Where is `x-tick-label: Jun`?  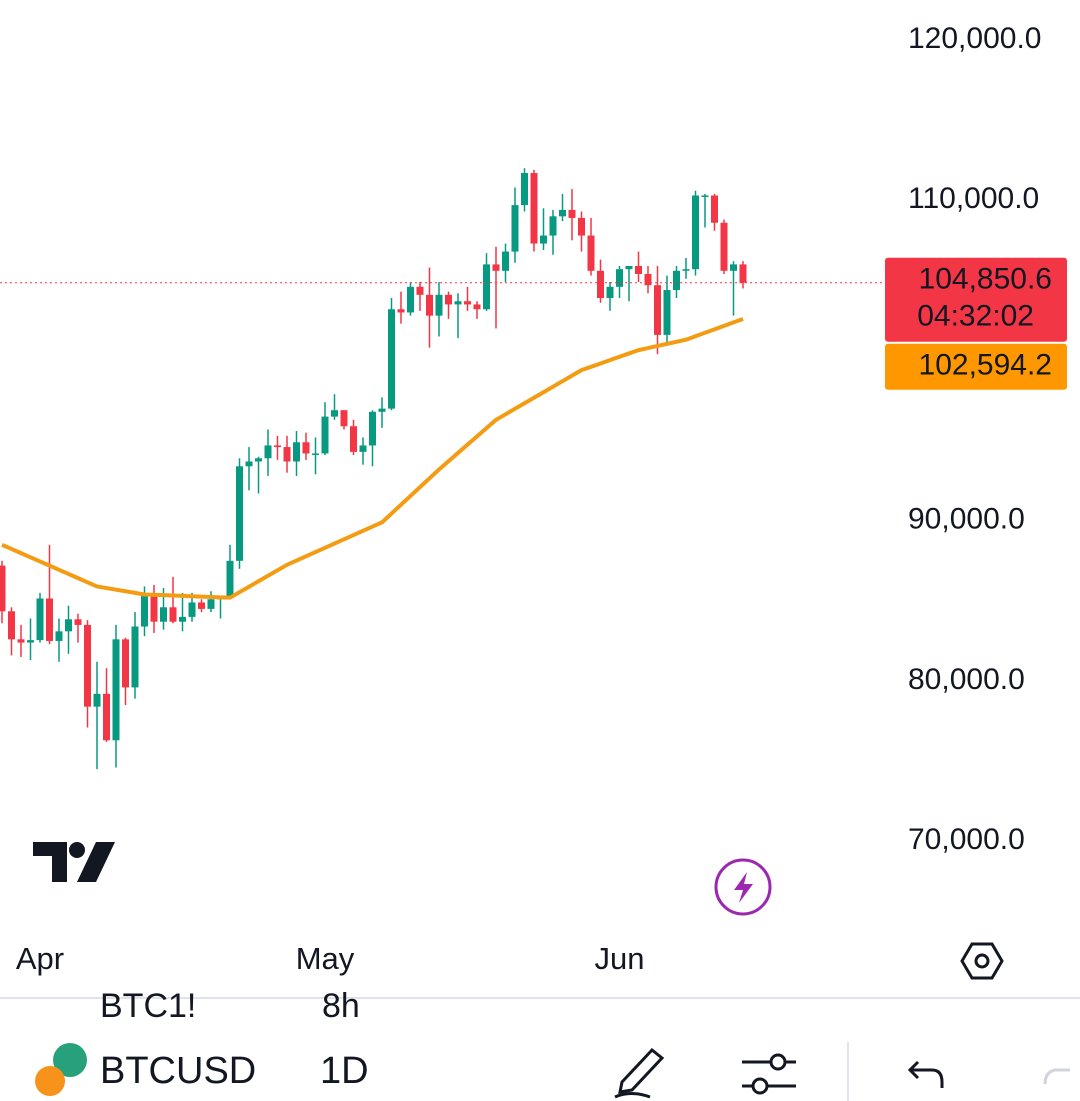
x-tick-label: Jun is located at coordinates (620, 958).